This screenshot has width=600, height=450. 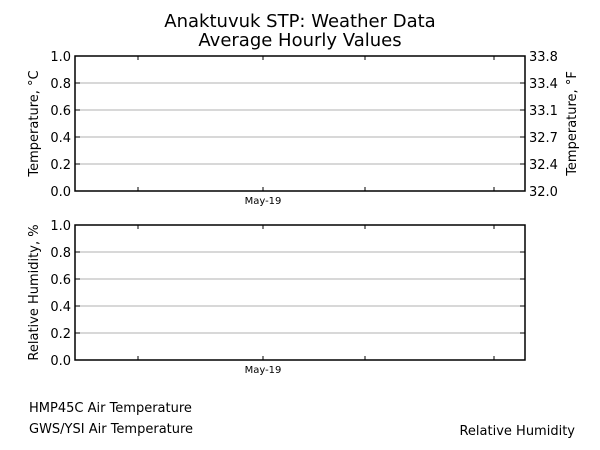 I want to click on y-right-tick-label: 32.4, so click(x=543, y=165).